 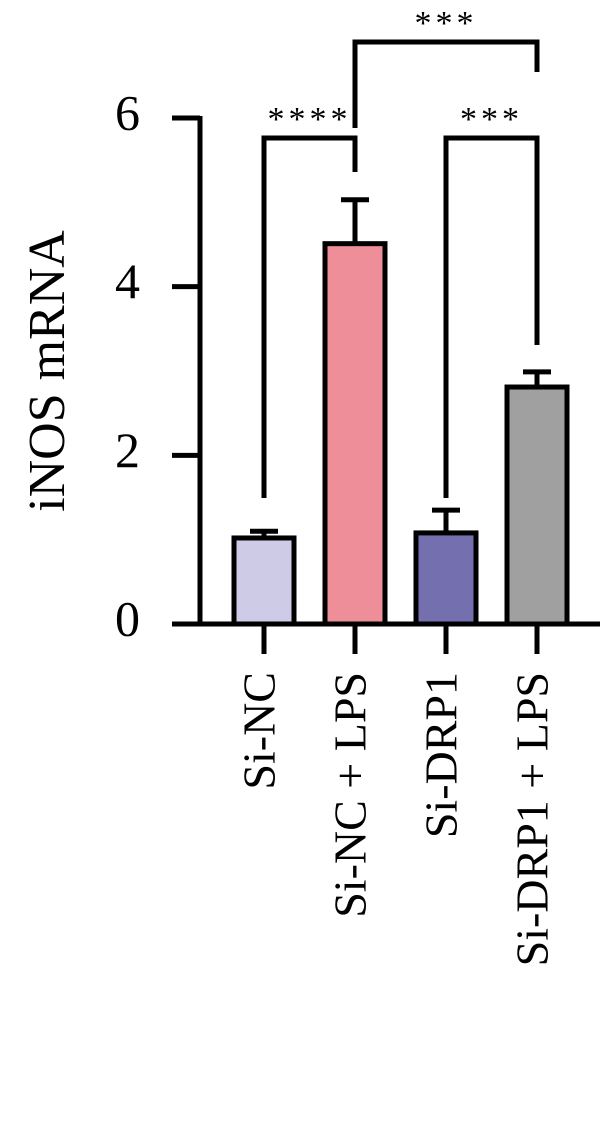 What do you see at coordinates (127, 112) in the screenshot?
I see `y-tick-label: 6` at bounding box center [127, 112].